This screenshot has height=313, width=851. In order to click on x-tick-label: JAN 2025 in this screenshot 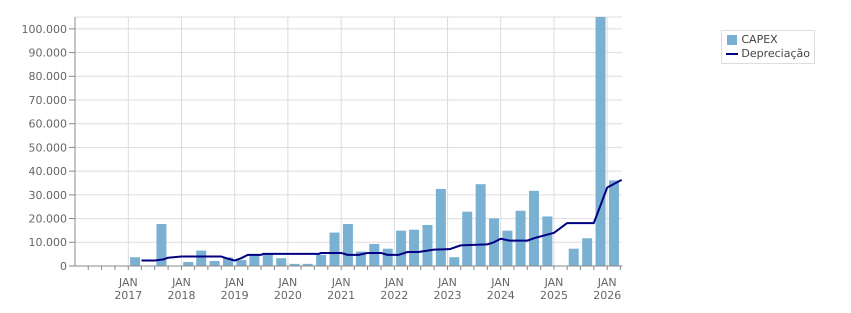, I will do `click(554, 289)`.